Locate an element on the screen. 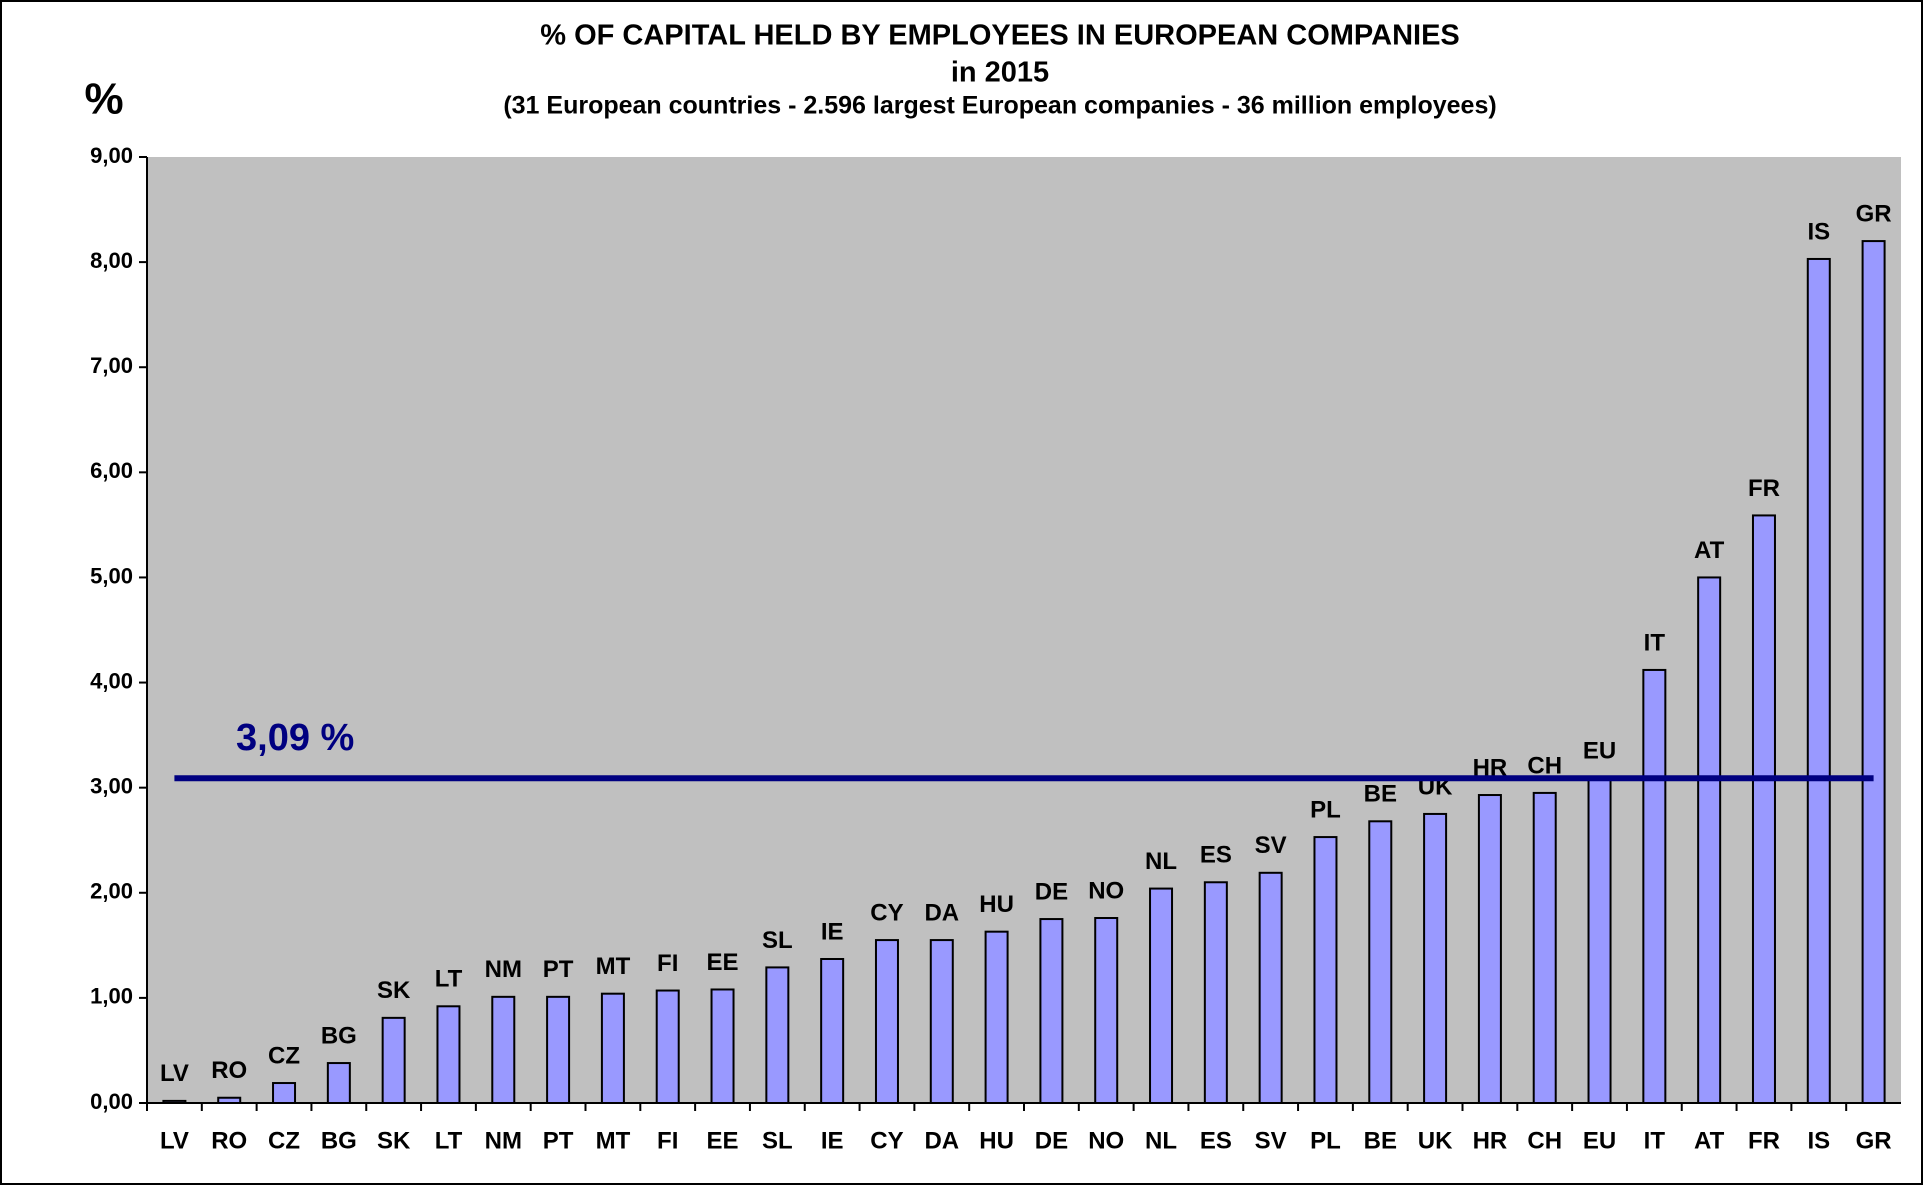  x-tick-label: NM is located at coordinates (503, 1140).